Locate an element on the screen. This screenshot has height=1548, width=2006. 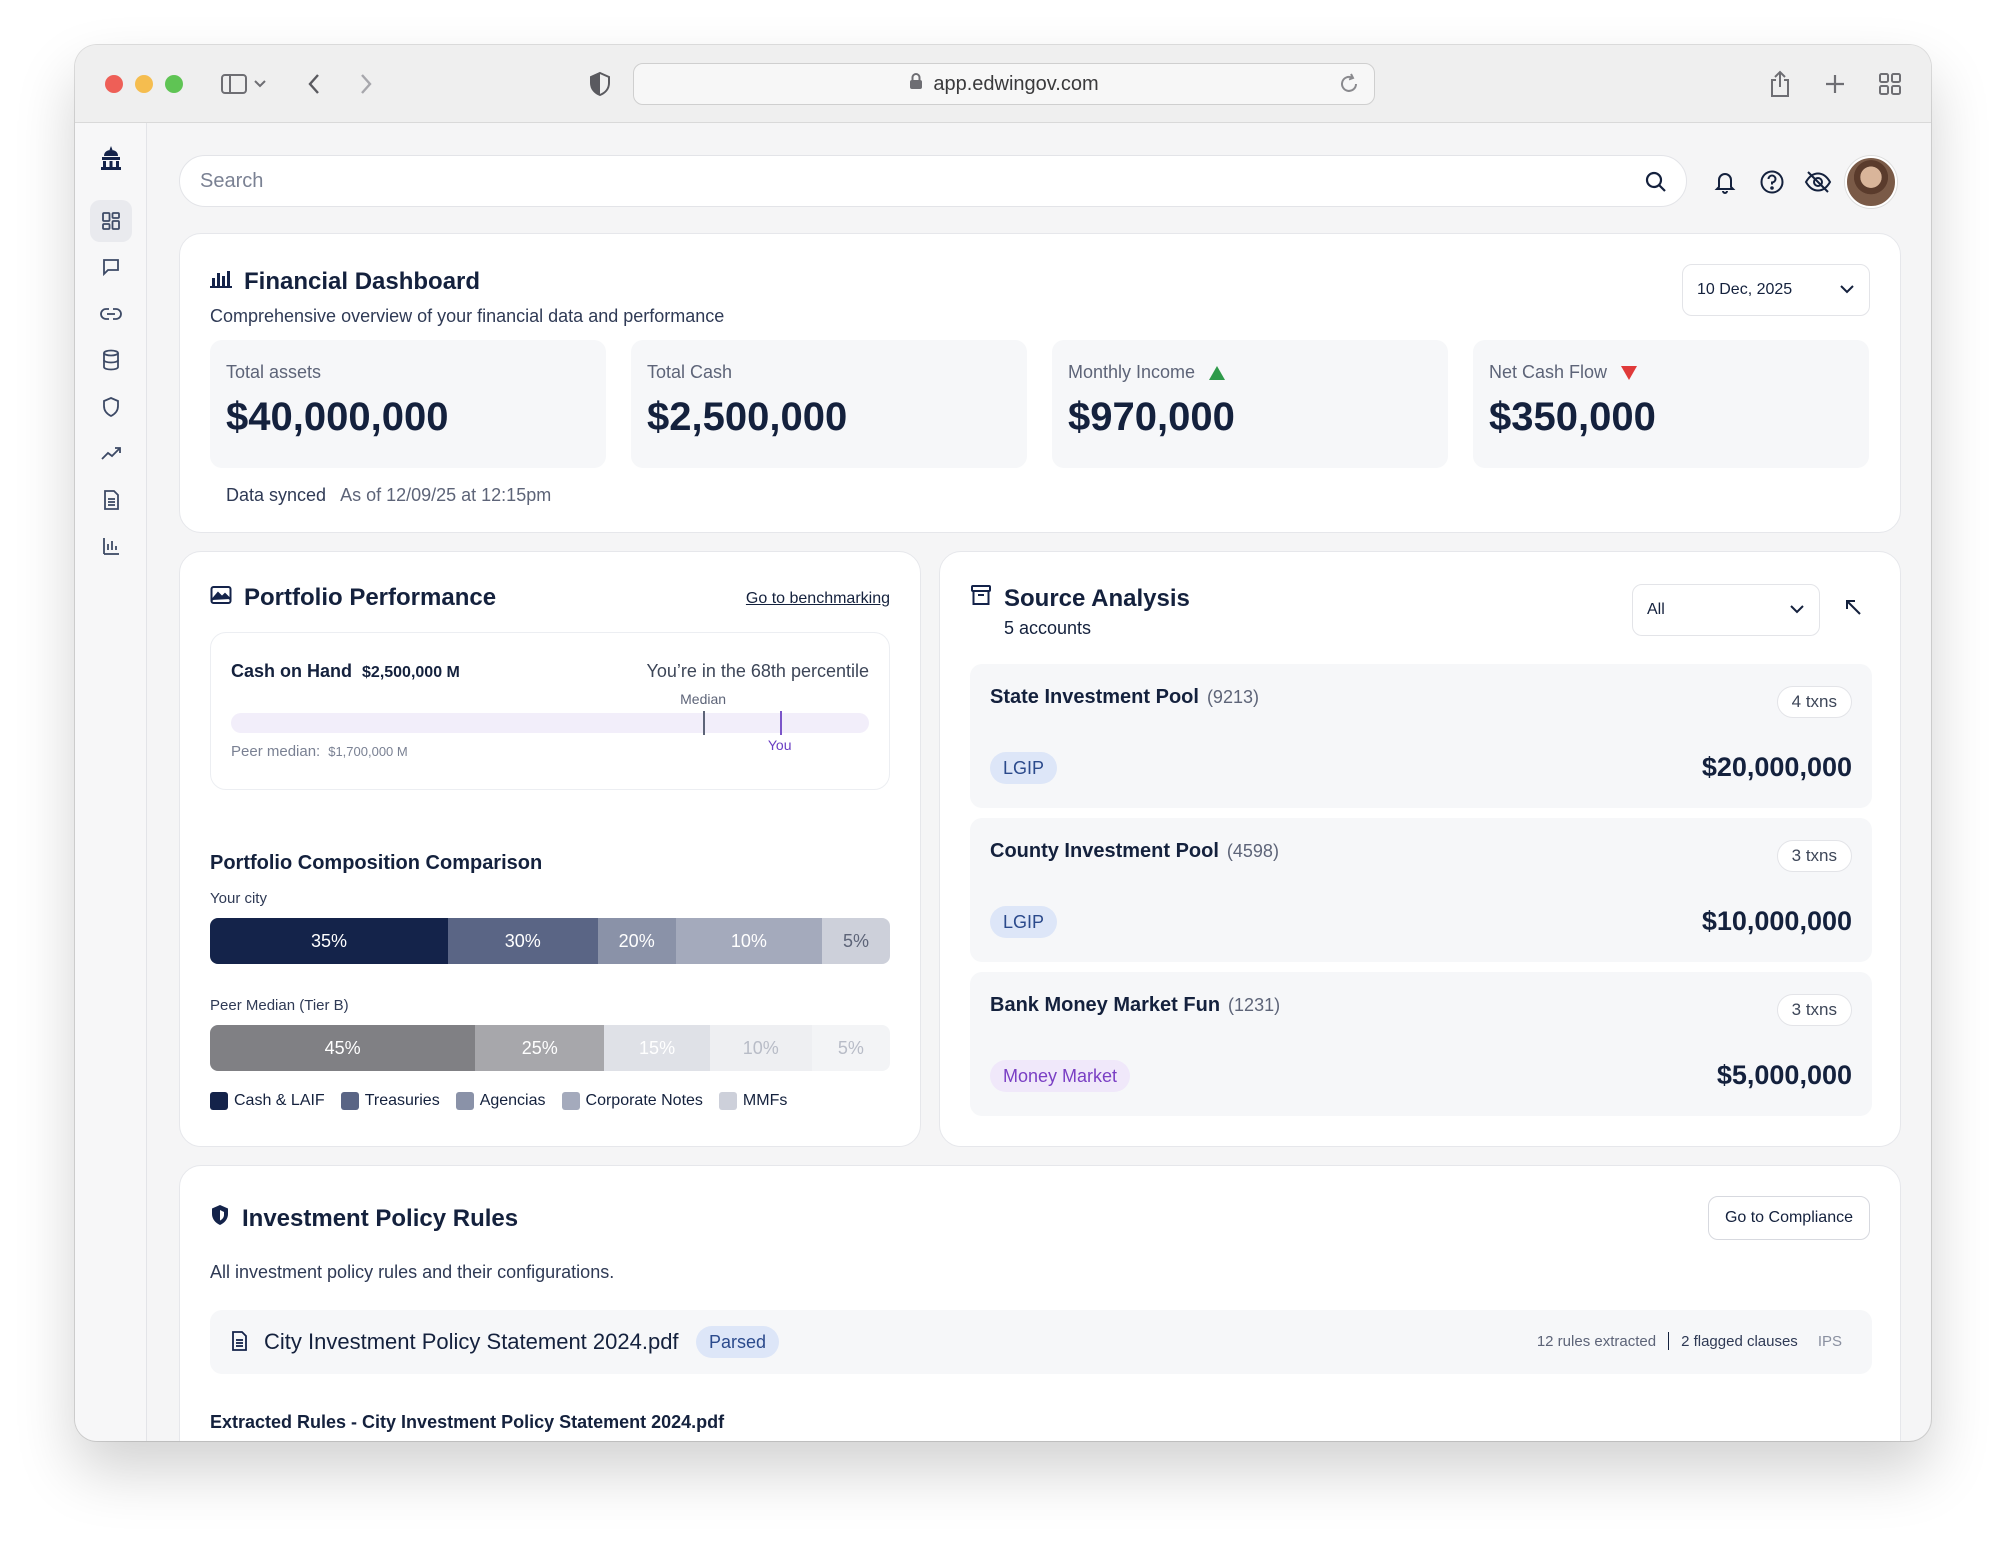
account-name: Bank Money Market Fun is located at coordinates (1105, 1005).